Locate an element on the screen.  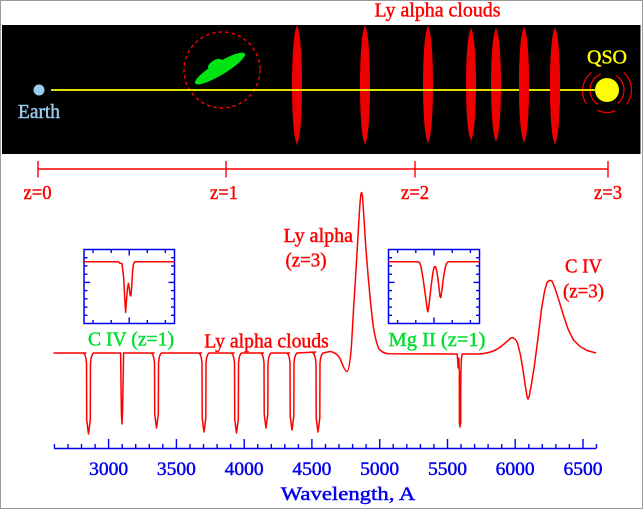
svg-text: z=2 is located at coordinates (415, 193).